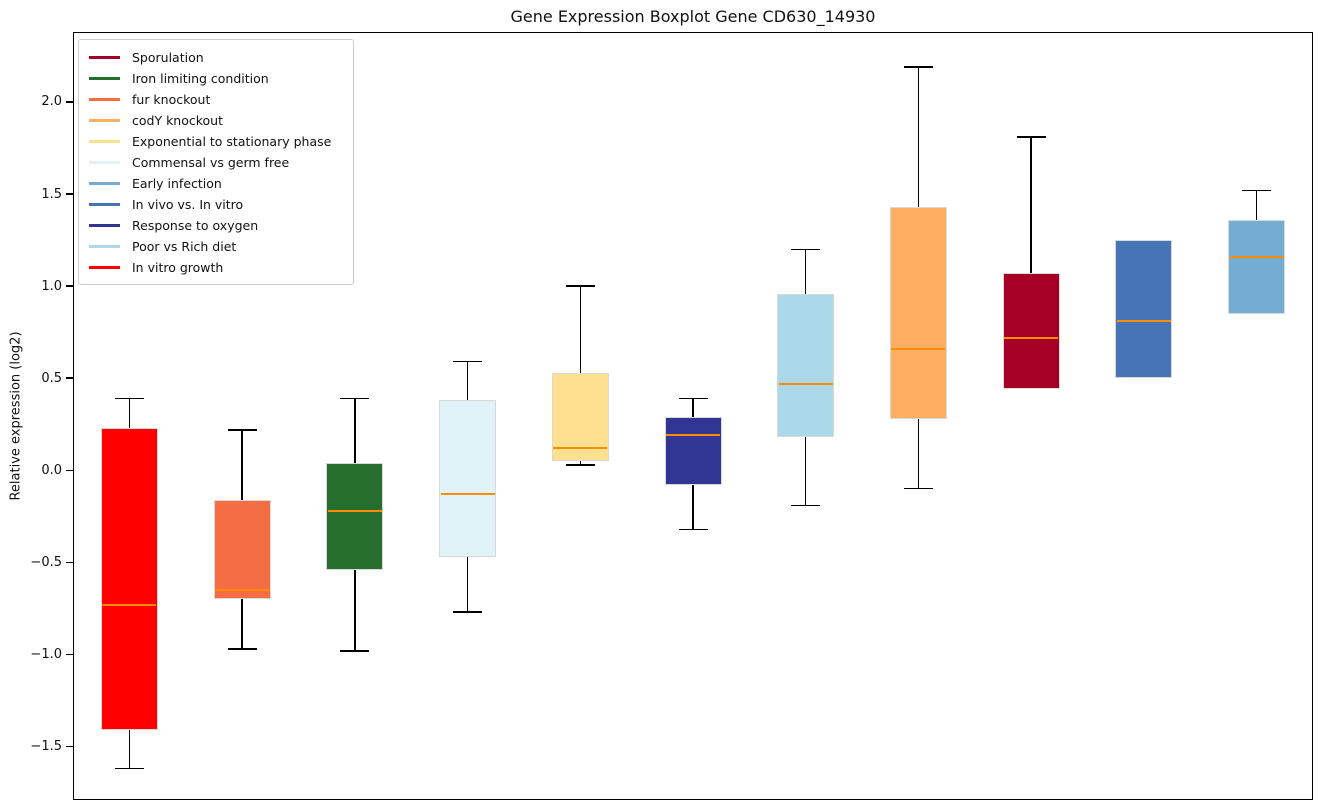 This screenshot has width=1322, height=812. I want to click on box-fur-knockout, so click(242, 549).